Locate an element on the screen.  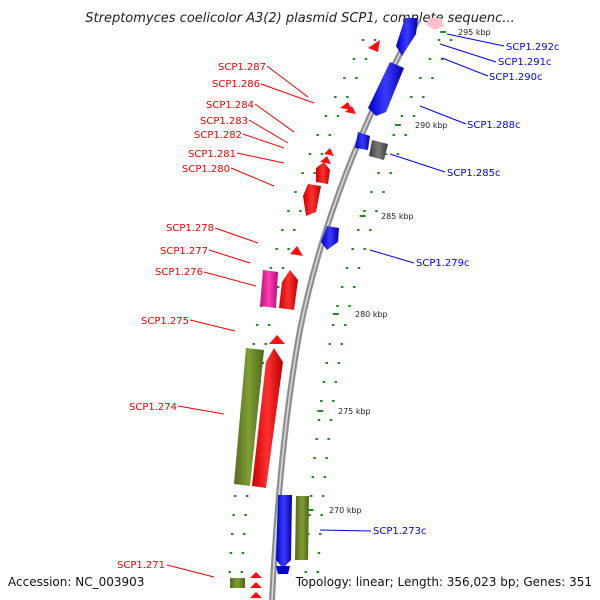
feature-label: SCP1.292c is located at coordinates (533, 47).